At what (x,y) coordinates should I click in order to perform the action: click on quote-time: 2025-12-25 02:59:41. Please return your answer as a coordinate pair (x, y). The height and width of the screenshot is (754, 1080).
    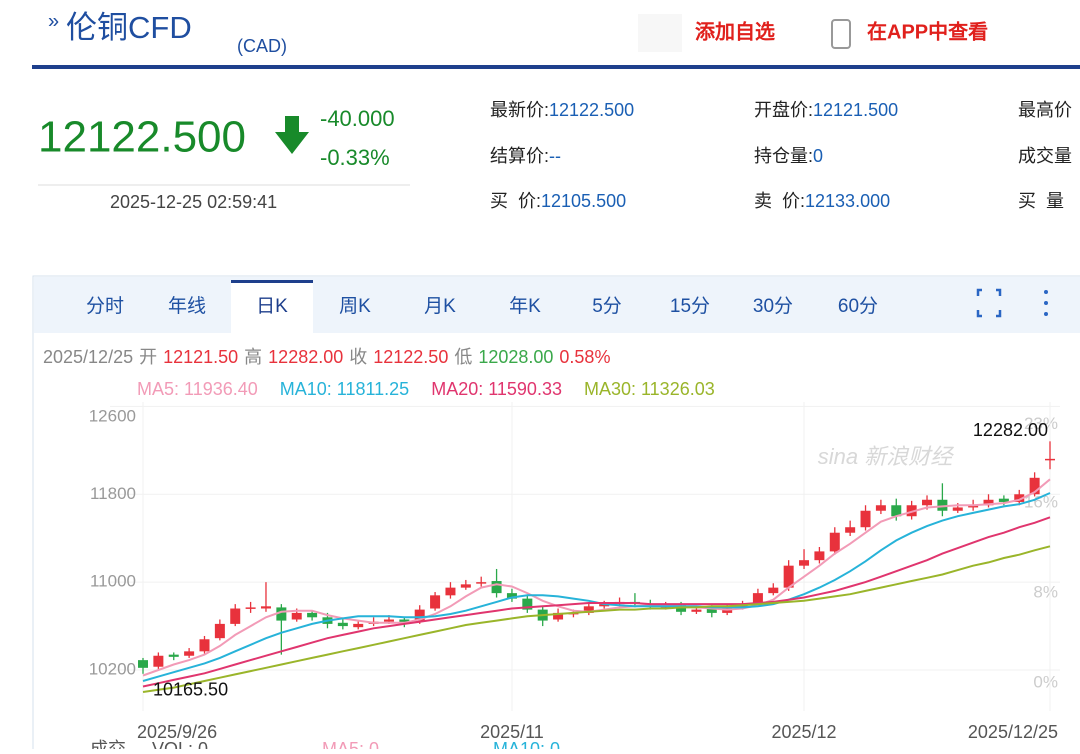
    Looking at the image, I should click on (193, 202).